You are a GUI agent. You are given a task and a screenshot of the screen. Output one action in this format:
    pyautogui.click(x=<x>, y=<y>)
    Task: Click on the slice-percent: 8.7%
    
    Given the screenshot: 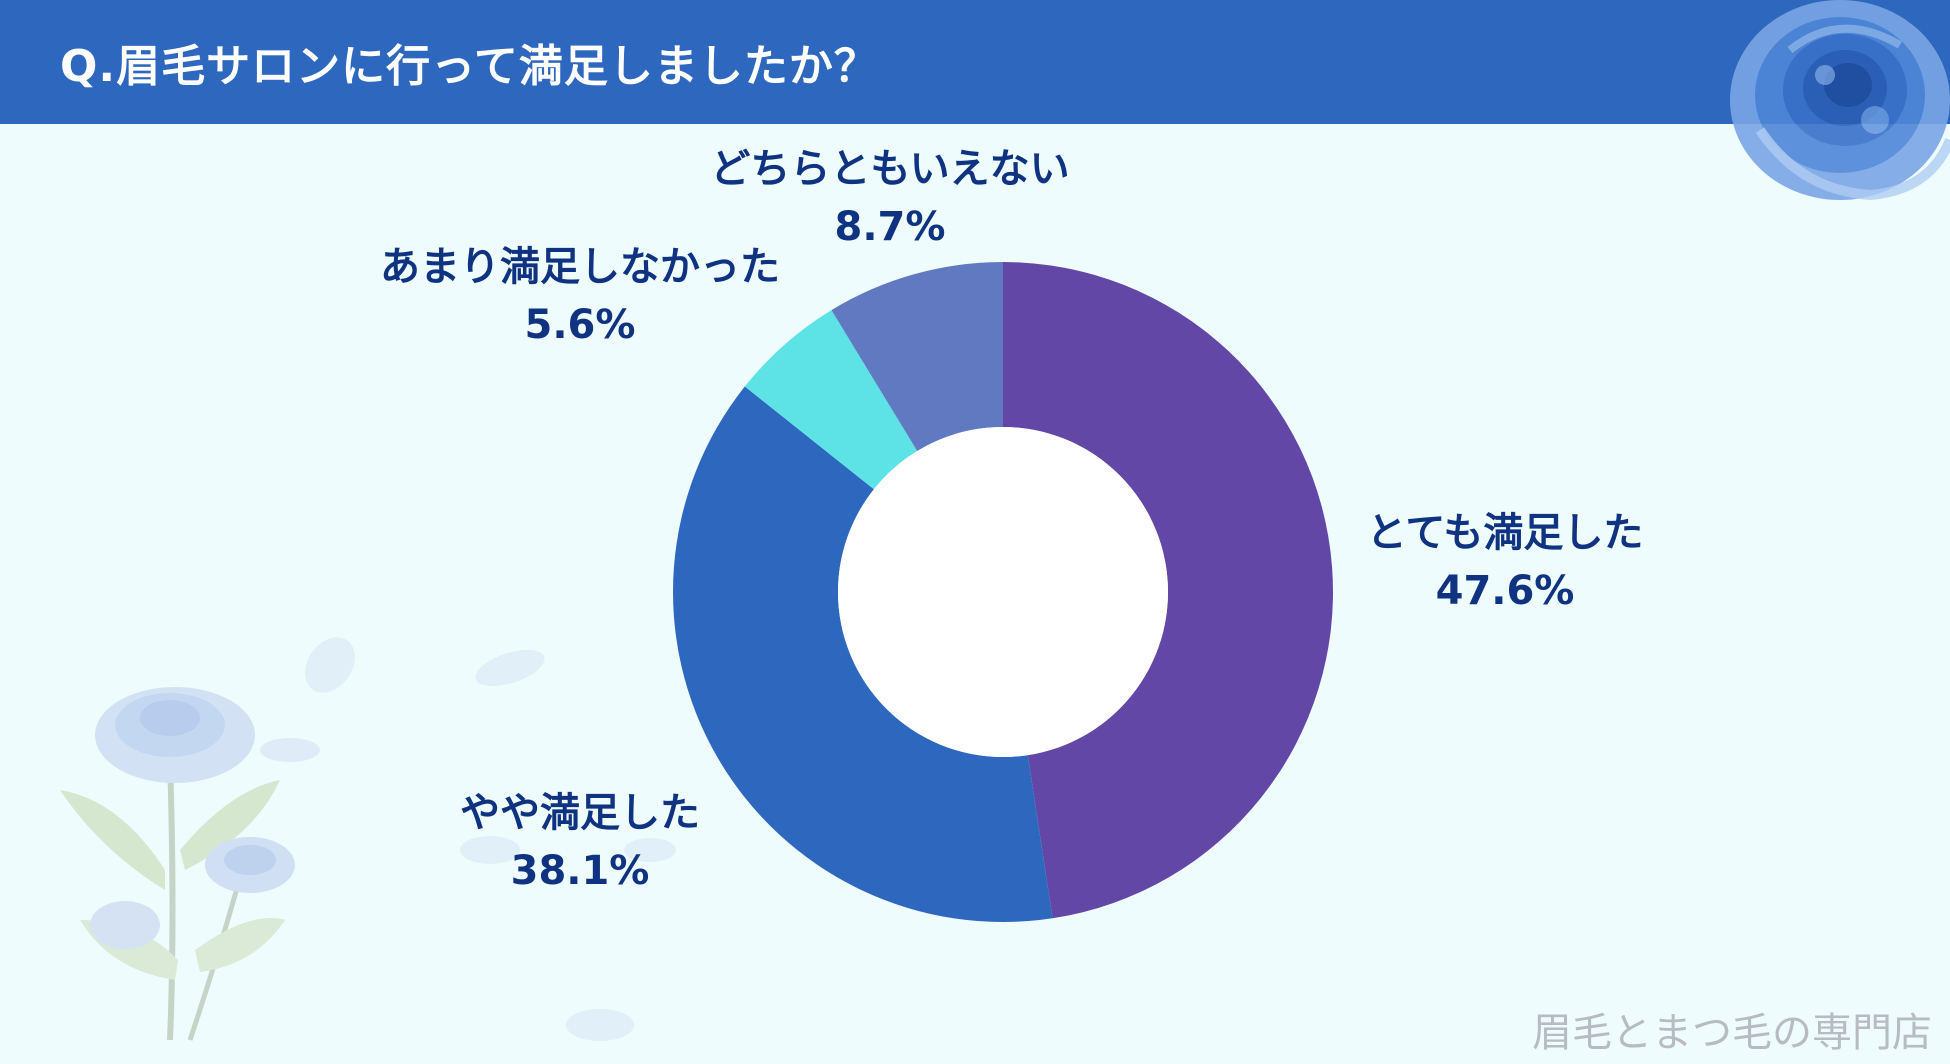 What is the action you would take?
    pyautogui.click(x=890, y=227)
    